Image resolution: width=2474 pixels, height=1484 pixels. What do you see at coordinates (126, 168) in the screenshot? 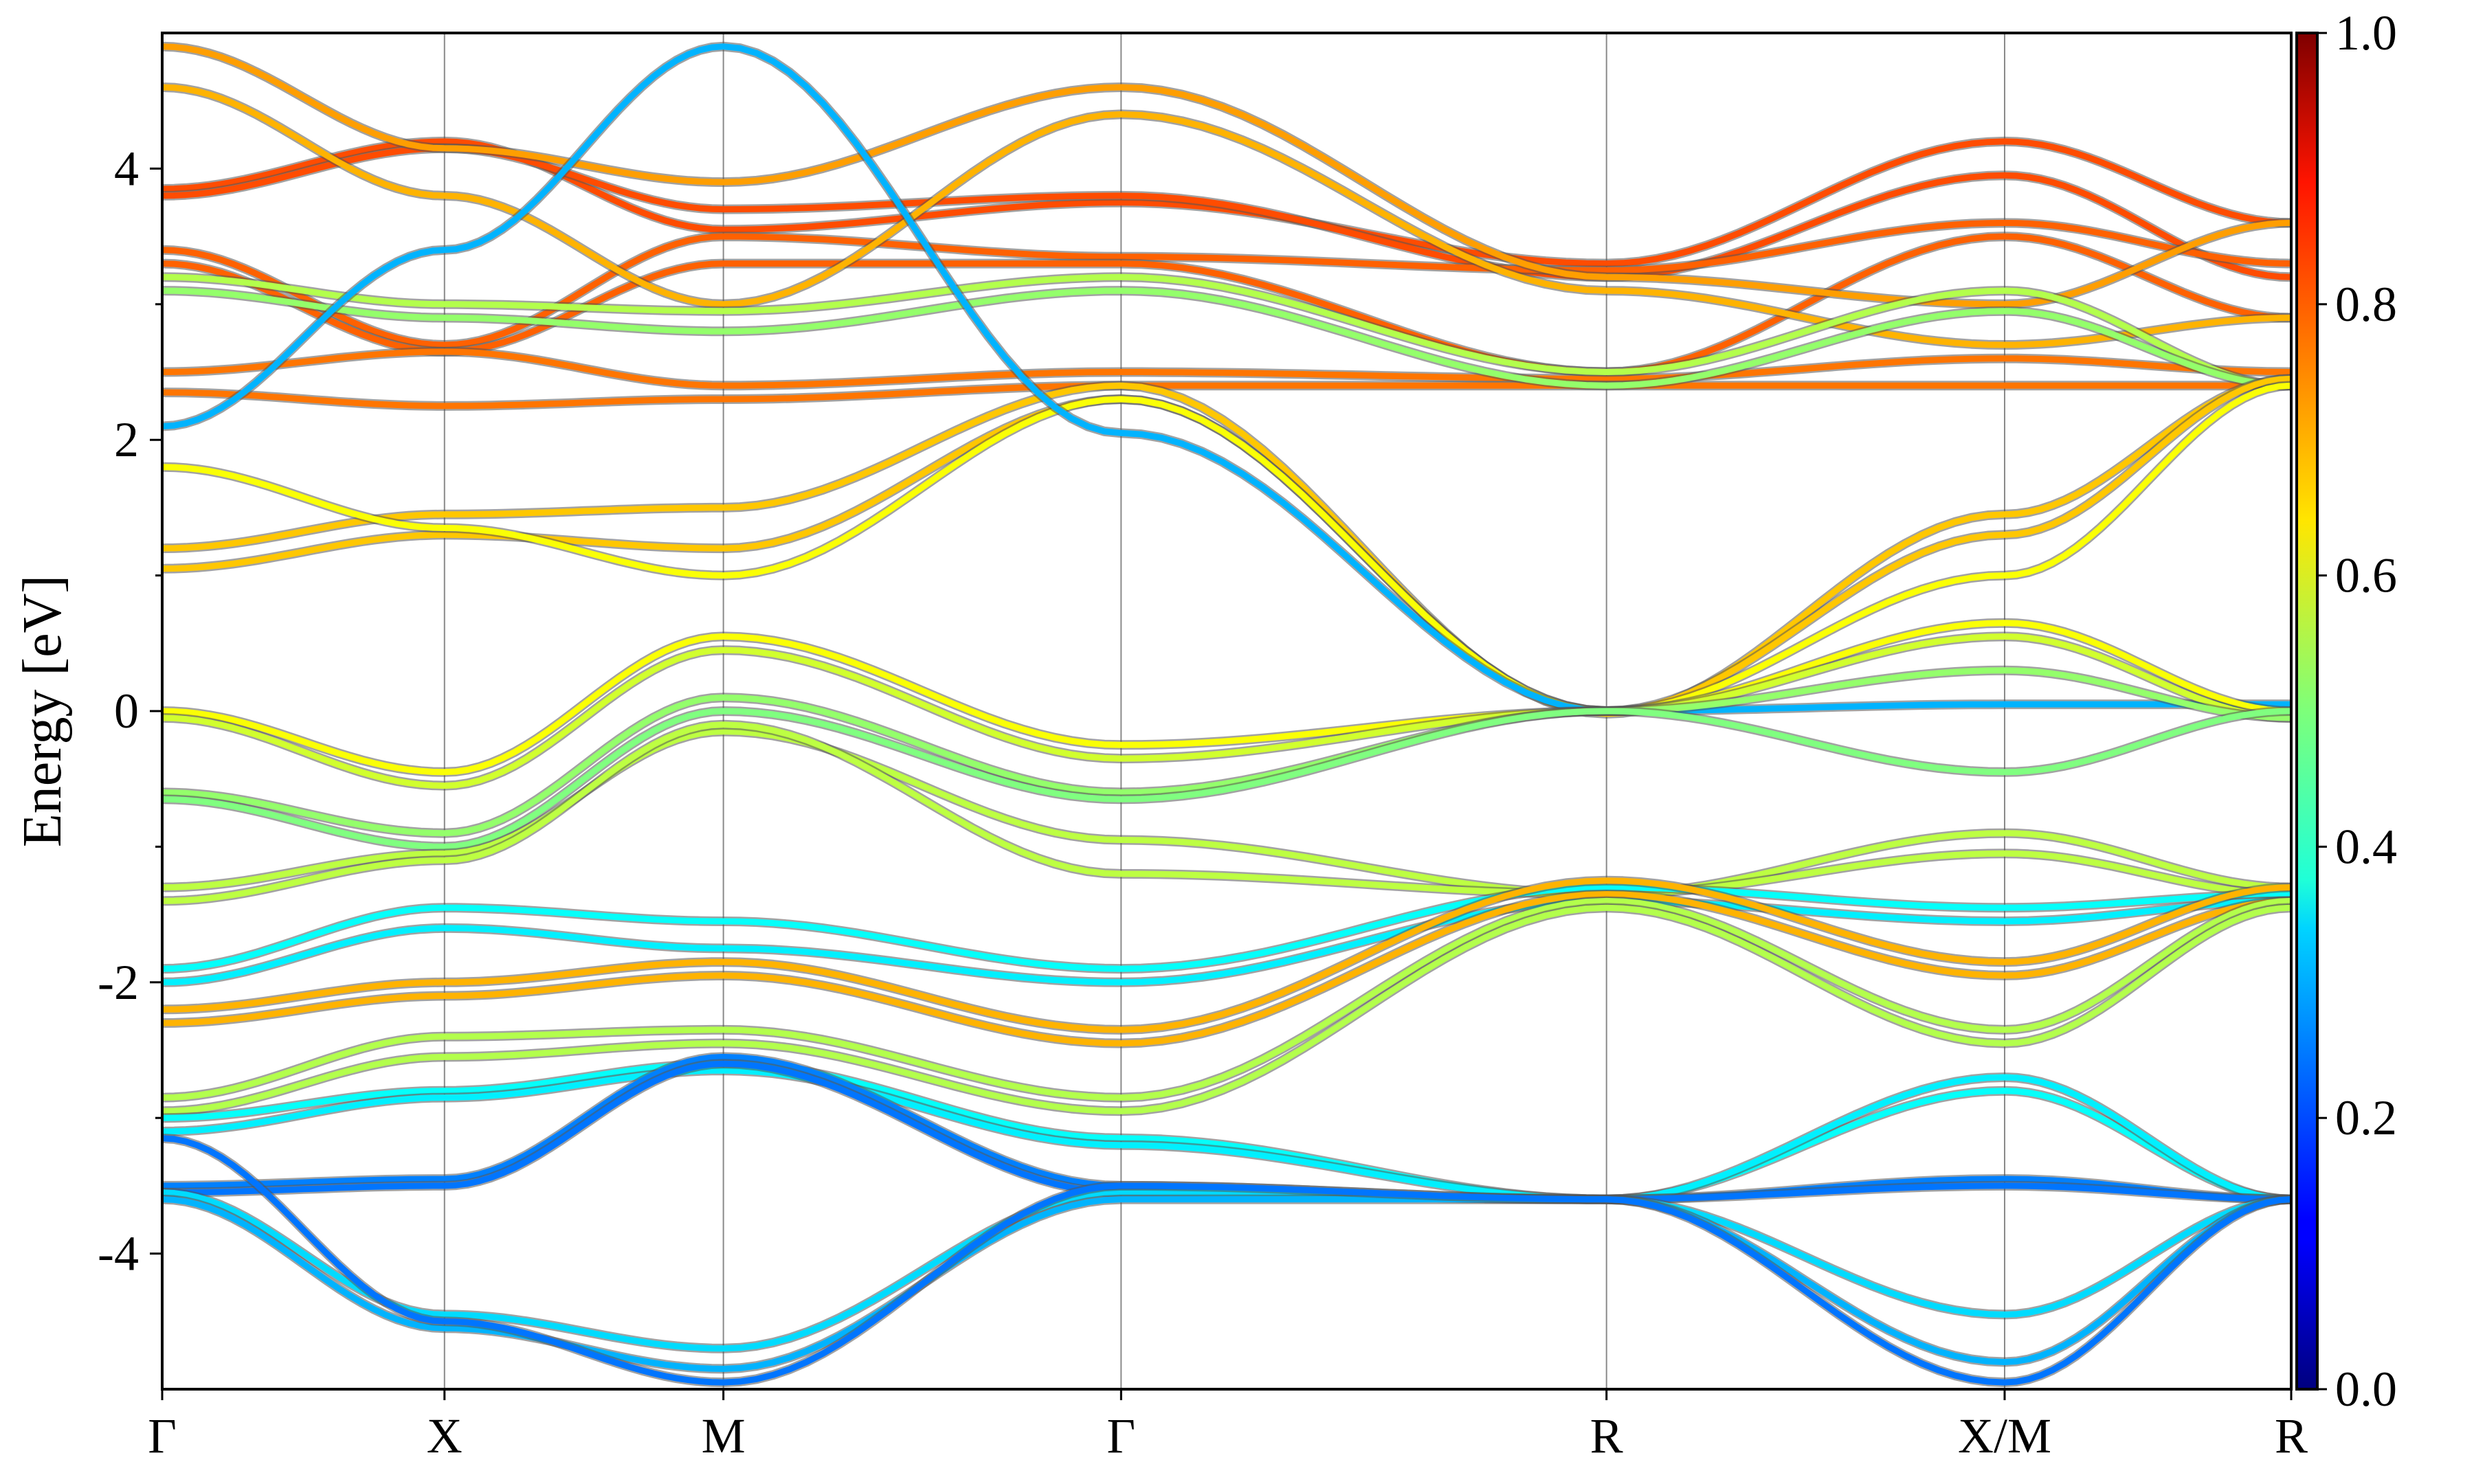
I see `y-tick-label: 4` at bounding box center [126, 168].